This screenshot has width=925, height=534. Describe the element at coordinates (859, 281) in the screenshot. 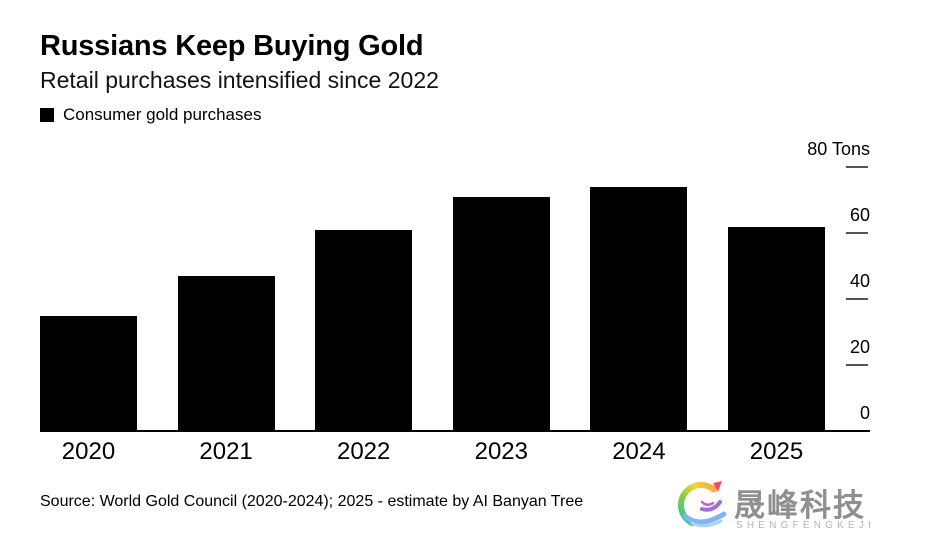

I see `y-axis-label-40: 40` at that location.